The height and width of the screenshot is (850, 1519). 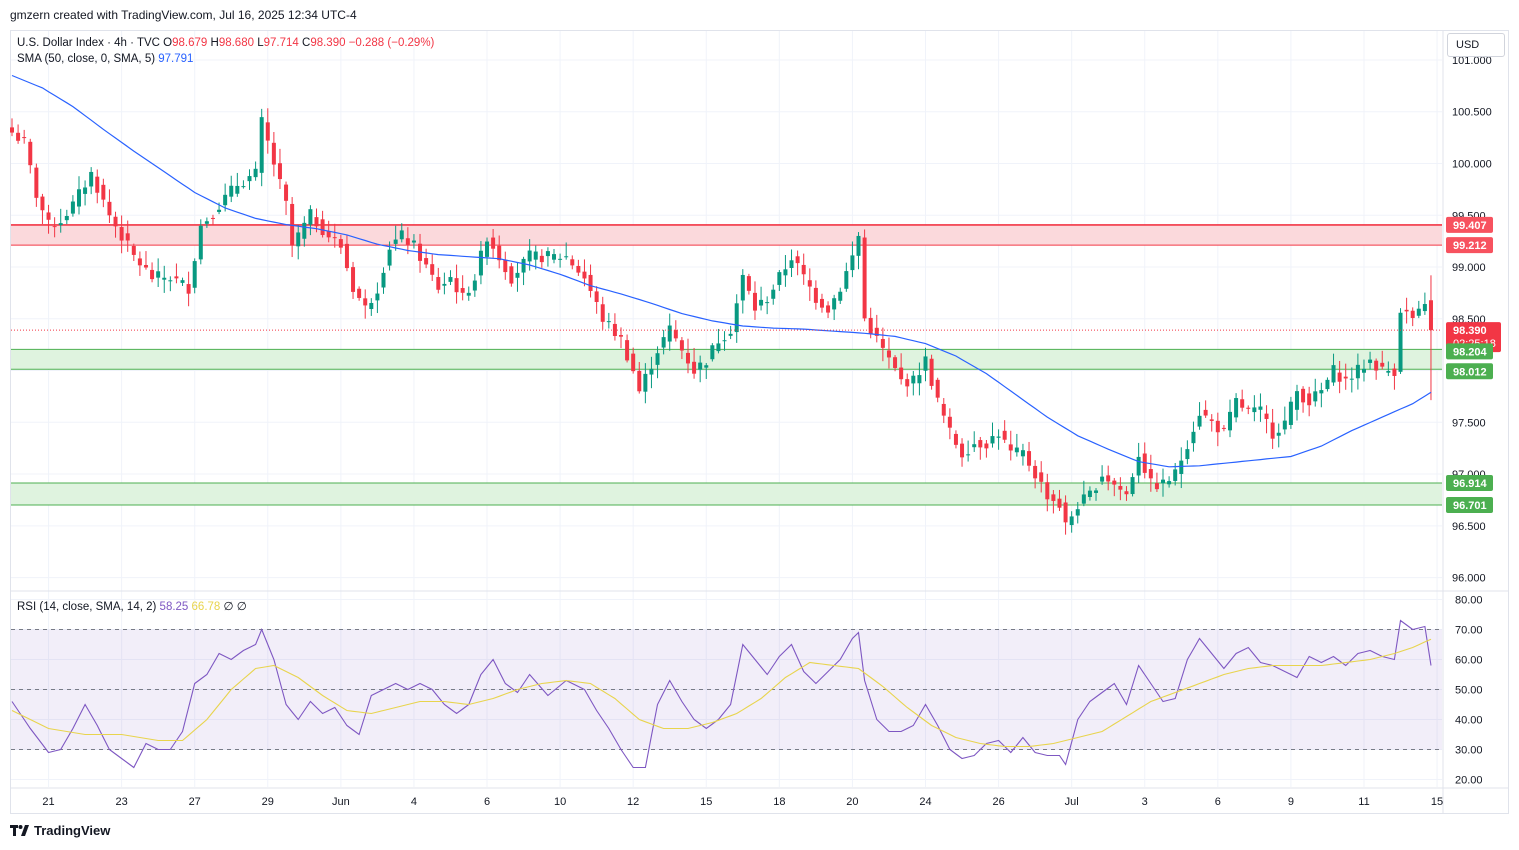 I want to click on time-tick-label: 3, so click(x=1145, y=802).